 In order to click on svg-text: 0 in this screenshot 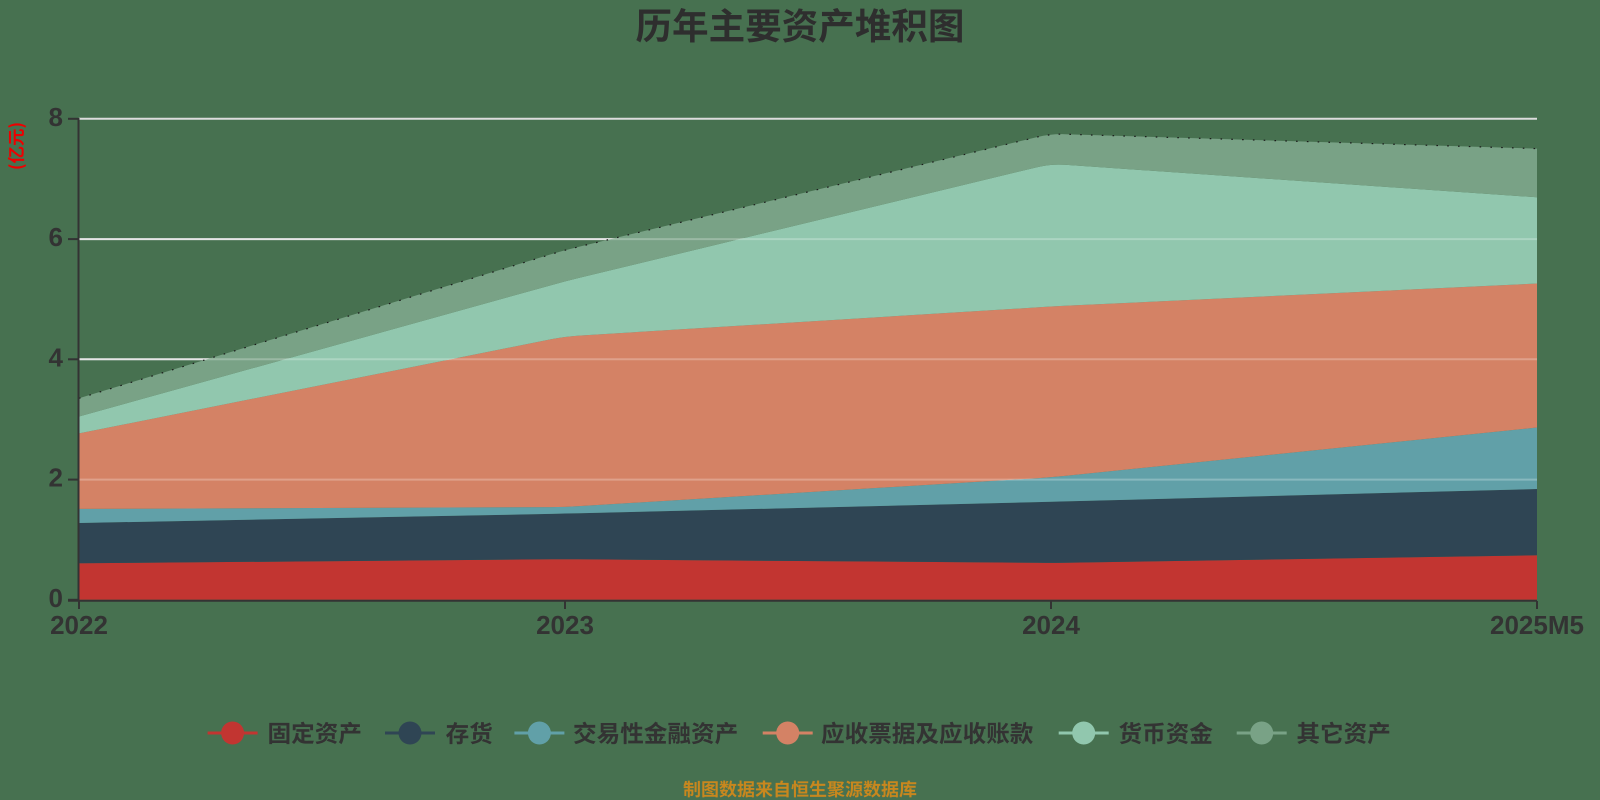, I will do `click(56, 598)`.